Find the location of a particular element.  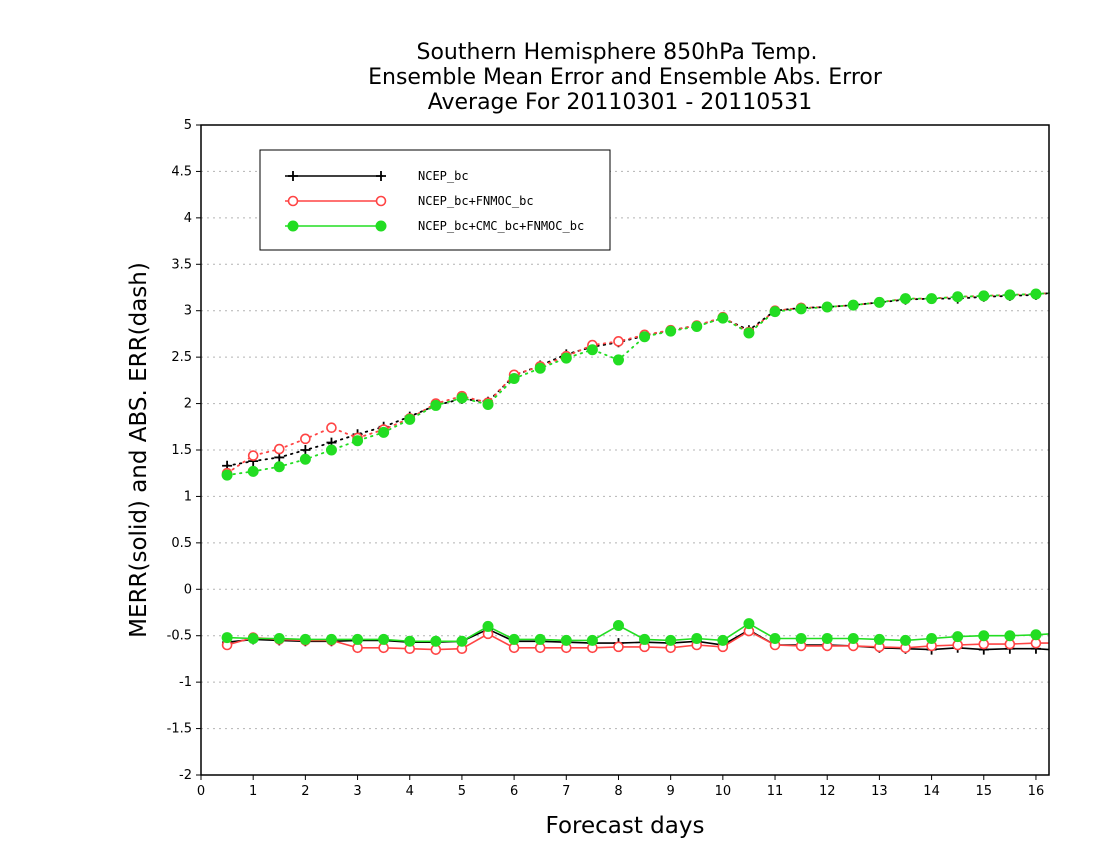

x-tick-label: 15 is located at coordinates (983, 791).